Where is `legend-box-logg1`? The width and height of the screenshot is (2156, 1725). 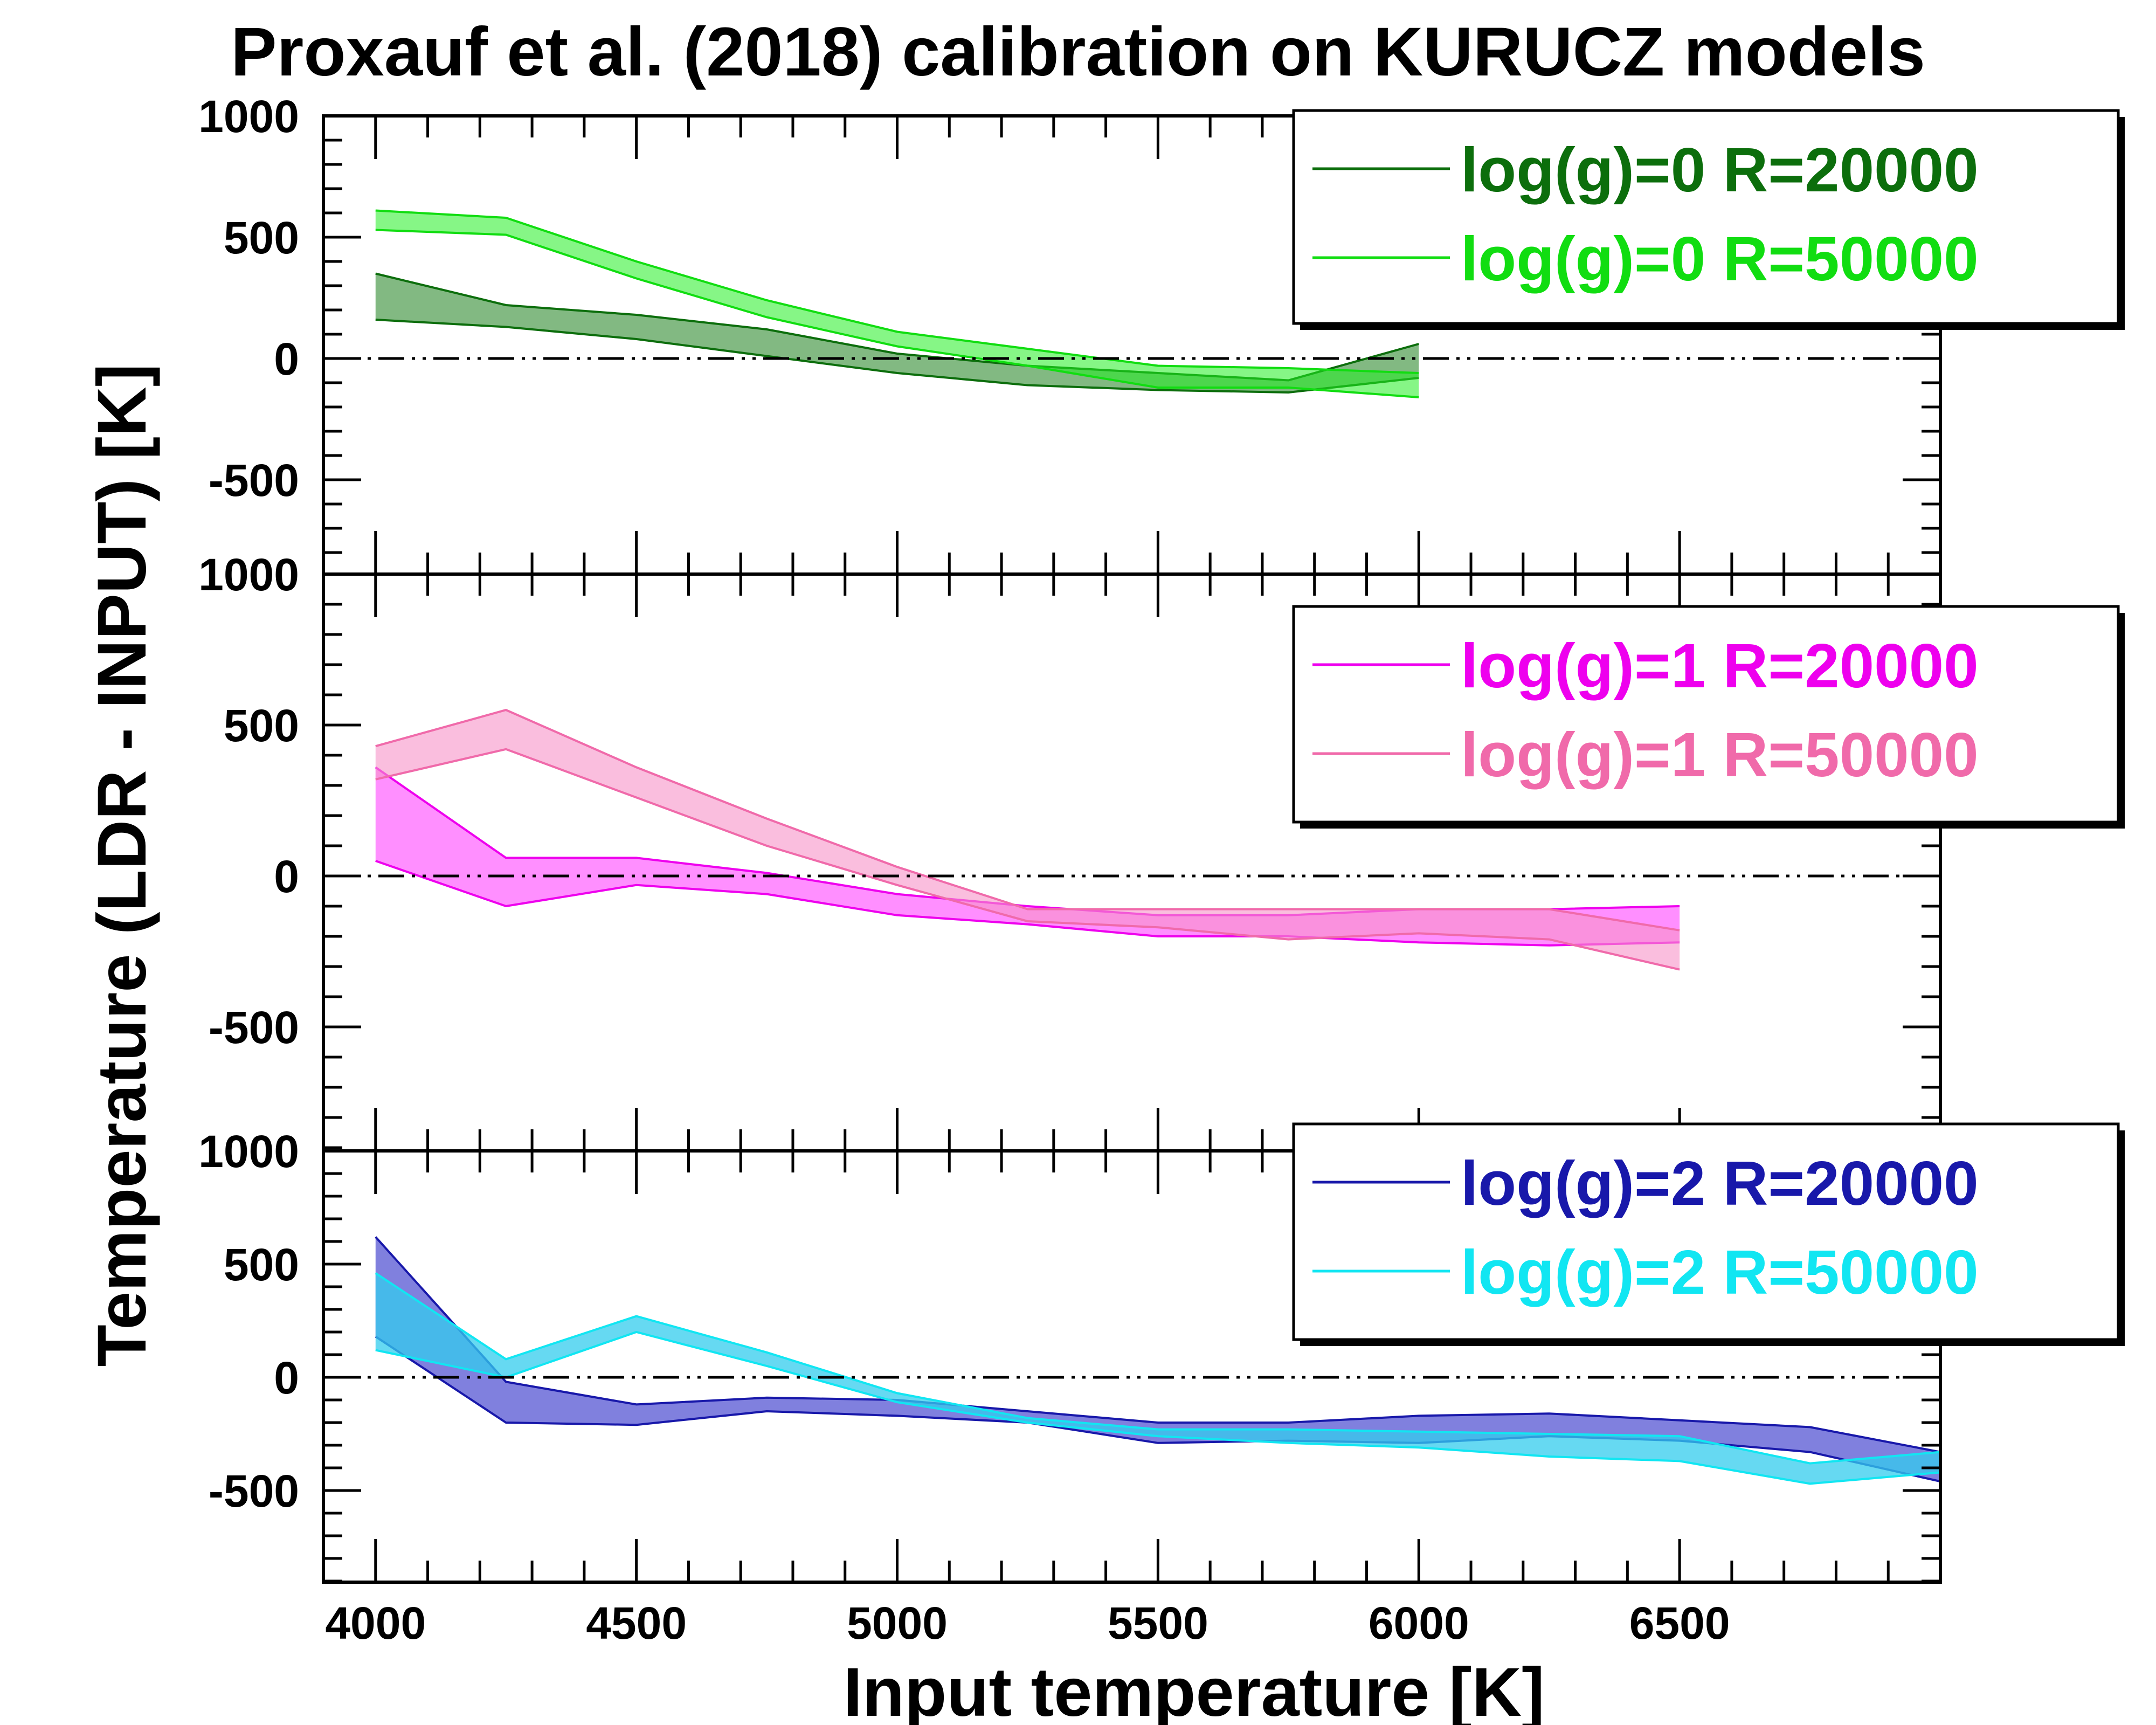
legend-box-logg1 is located at coordinates (1706, 714).